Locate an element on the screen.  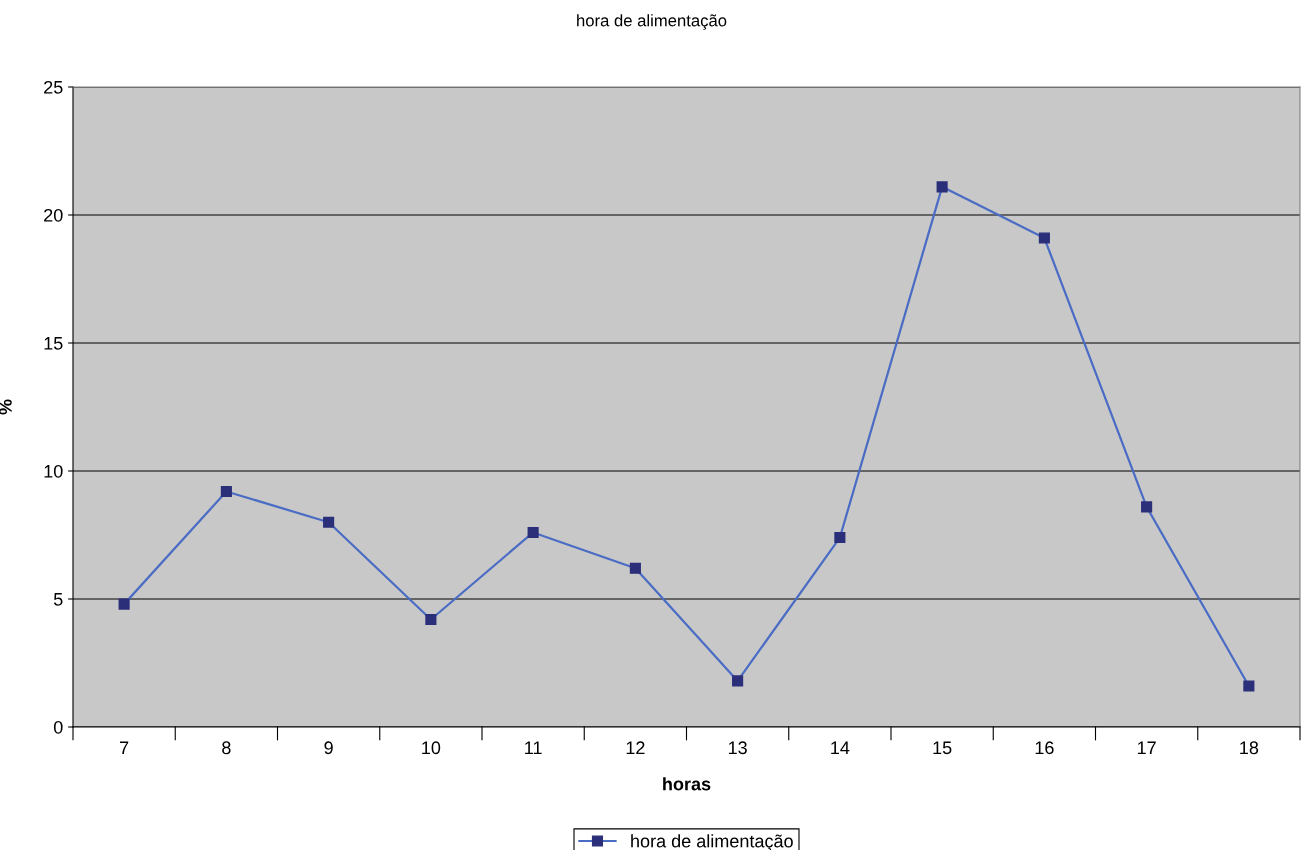
y-tick-label: 0 is located at coordinates (58, 727).